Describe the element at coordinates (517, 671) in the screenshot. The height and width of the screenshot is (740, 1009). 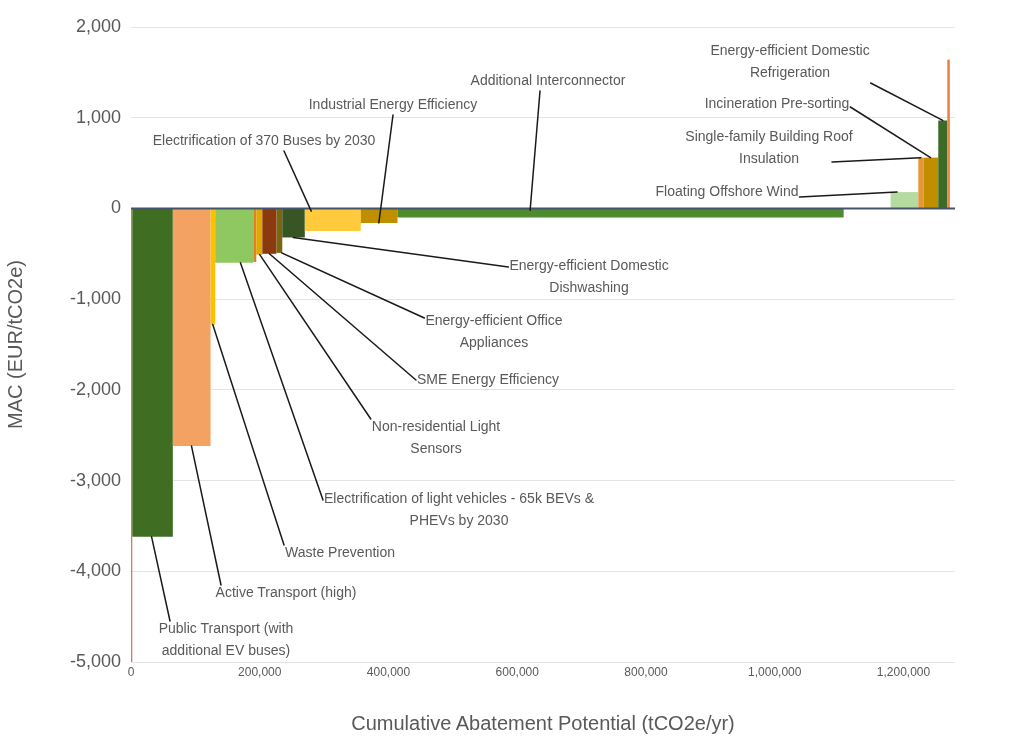
I see `x-tick-label: 600,000` at that location.